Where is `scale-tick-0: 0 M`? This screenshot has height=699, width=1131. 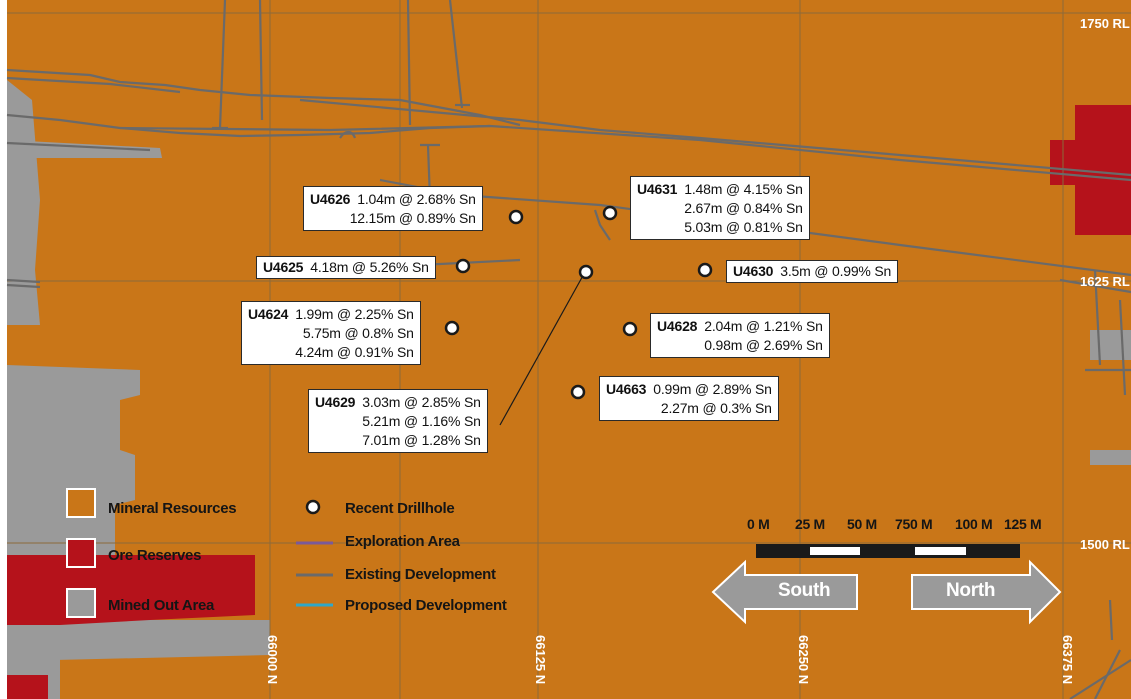 scale-tick-0: 0 M is located at coordinates (758, 524).